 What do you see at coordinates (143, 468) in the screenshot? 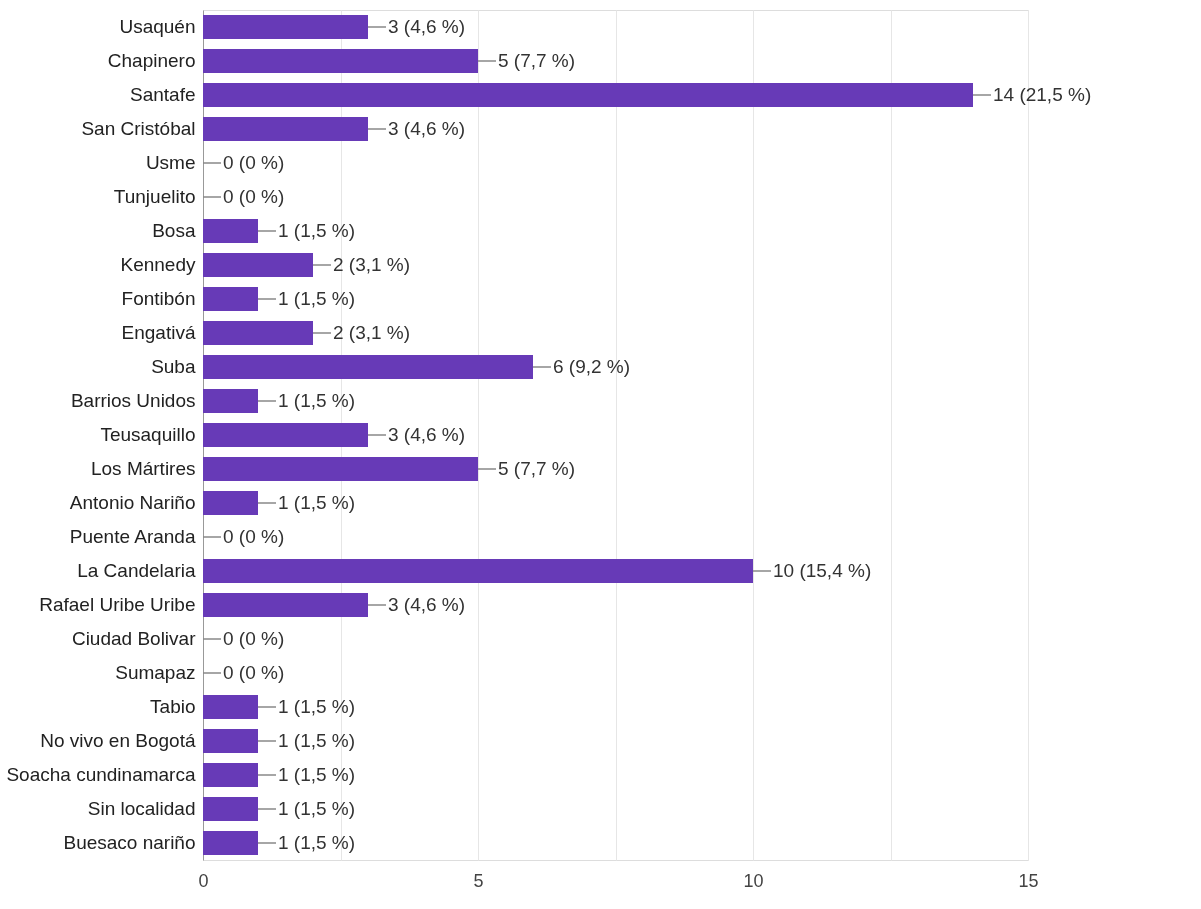
I see `y-tick-label: Los Mártires` at bounding box center [143, 468].